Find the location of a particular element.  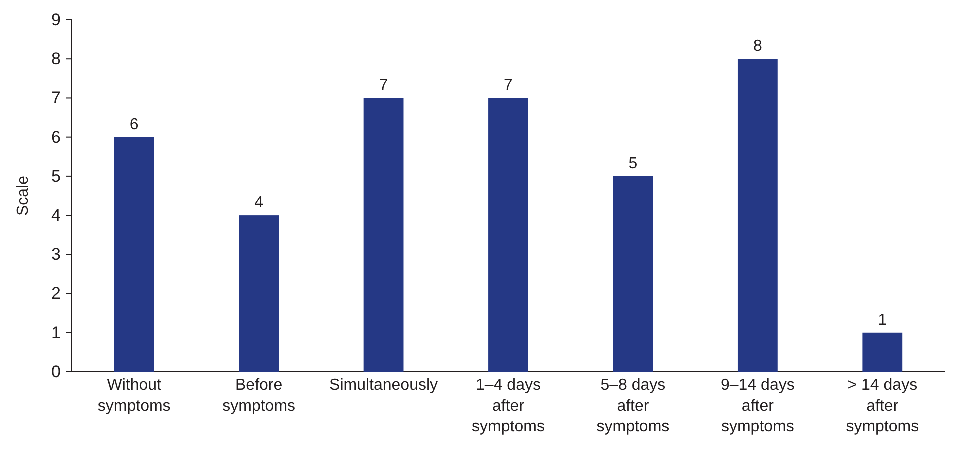

data-label: 5 is located at coordinates (633, 163).